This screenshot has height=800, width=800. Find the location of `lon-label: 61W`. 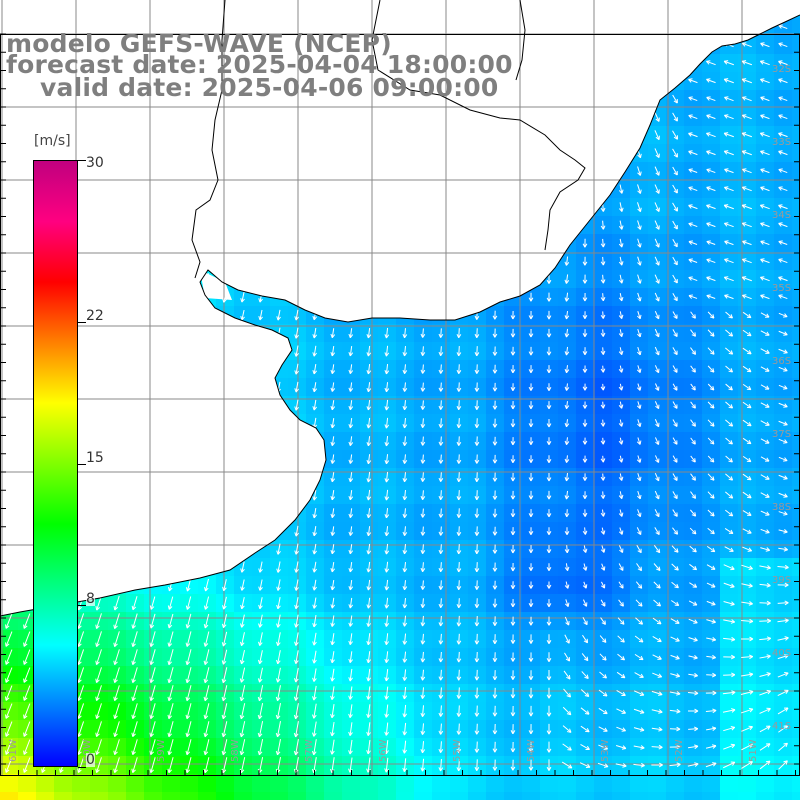

lon-label: 61W is located at coordinates (13, 750).